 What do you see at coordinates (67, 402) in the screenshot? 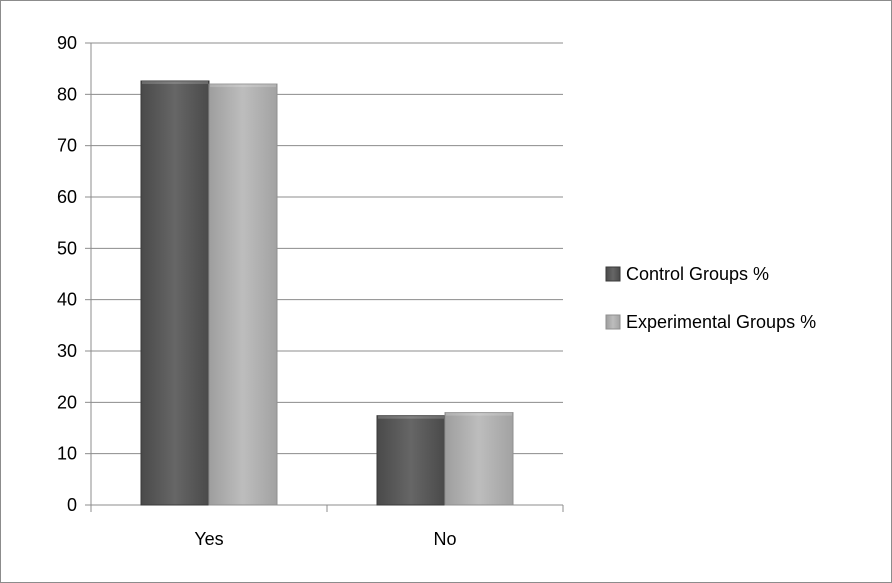
I see `y-tick-label: 20` at bounding box center [67, 402].